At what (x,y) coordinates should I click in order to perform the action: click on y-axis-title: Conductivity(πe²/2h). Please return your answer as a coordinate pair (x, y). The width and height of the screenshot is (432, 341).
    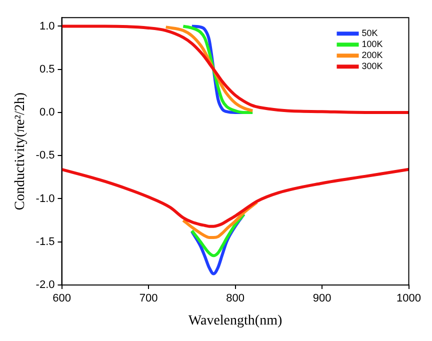
    Looking at the image, I should click on (20, 151).